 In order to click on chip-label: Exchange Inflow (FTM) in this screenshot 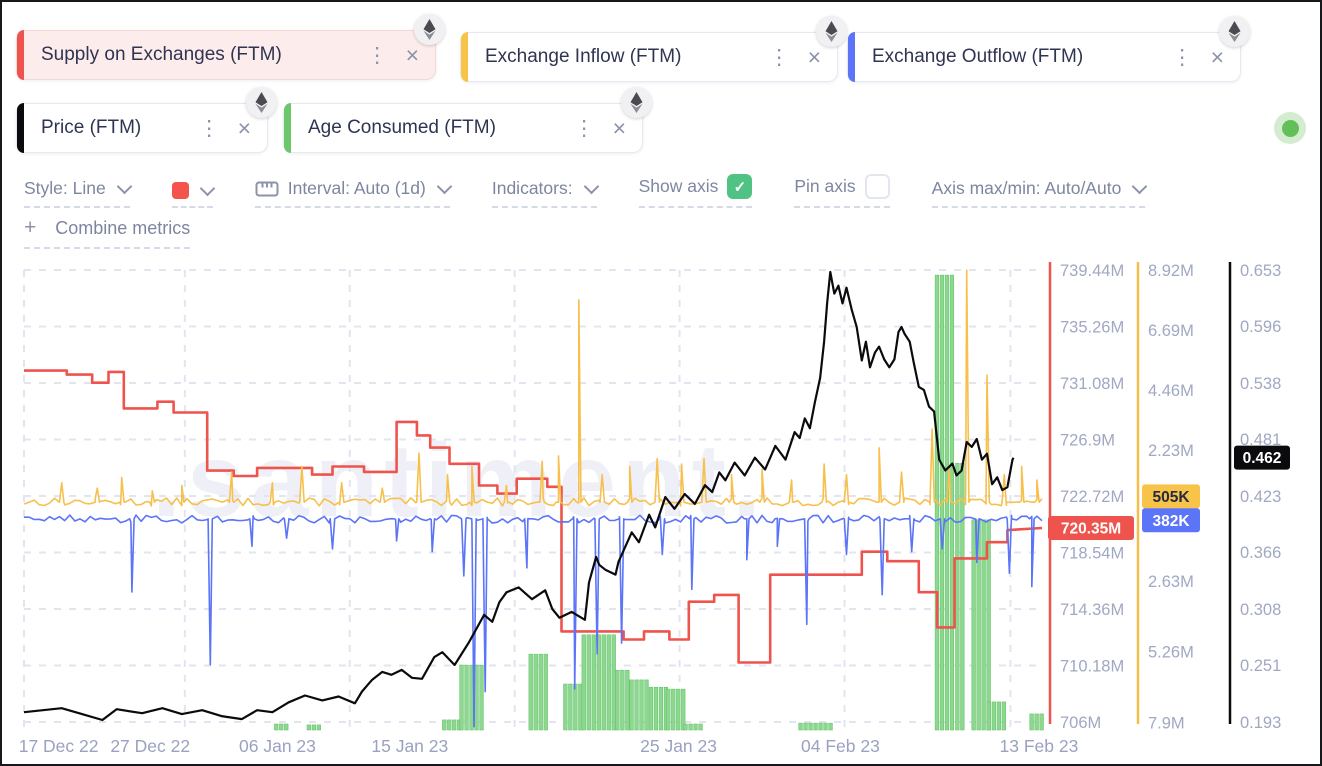, I will do `click(583, 56)`.